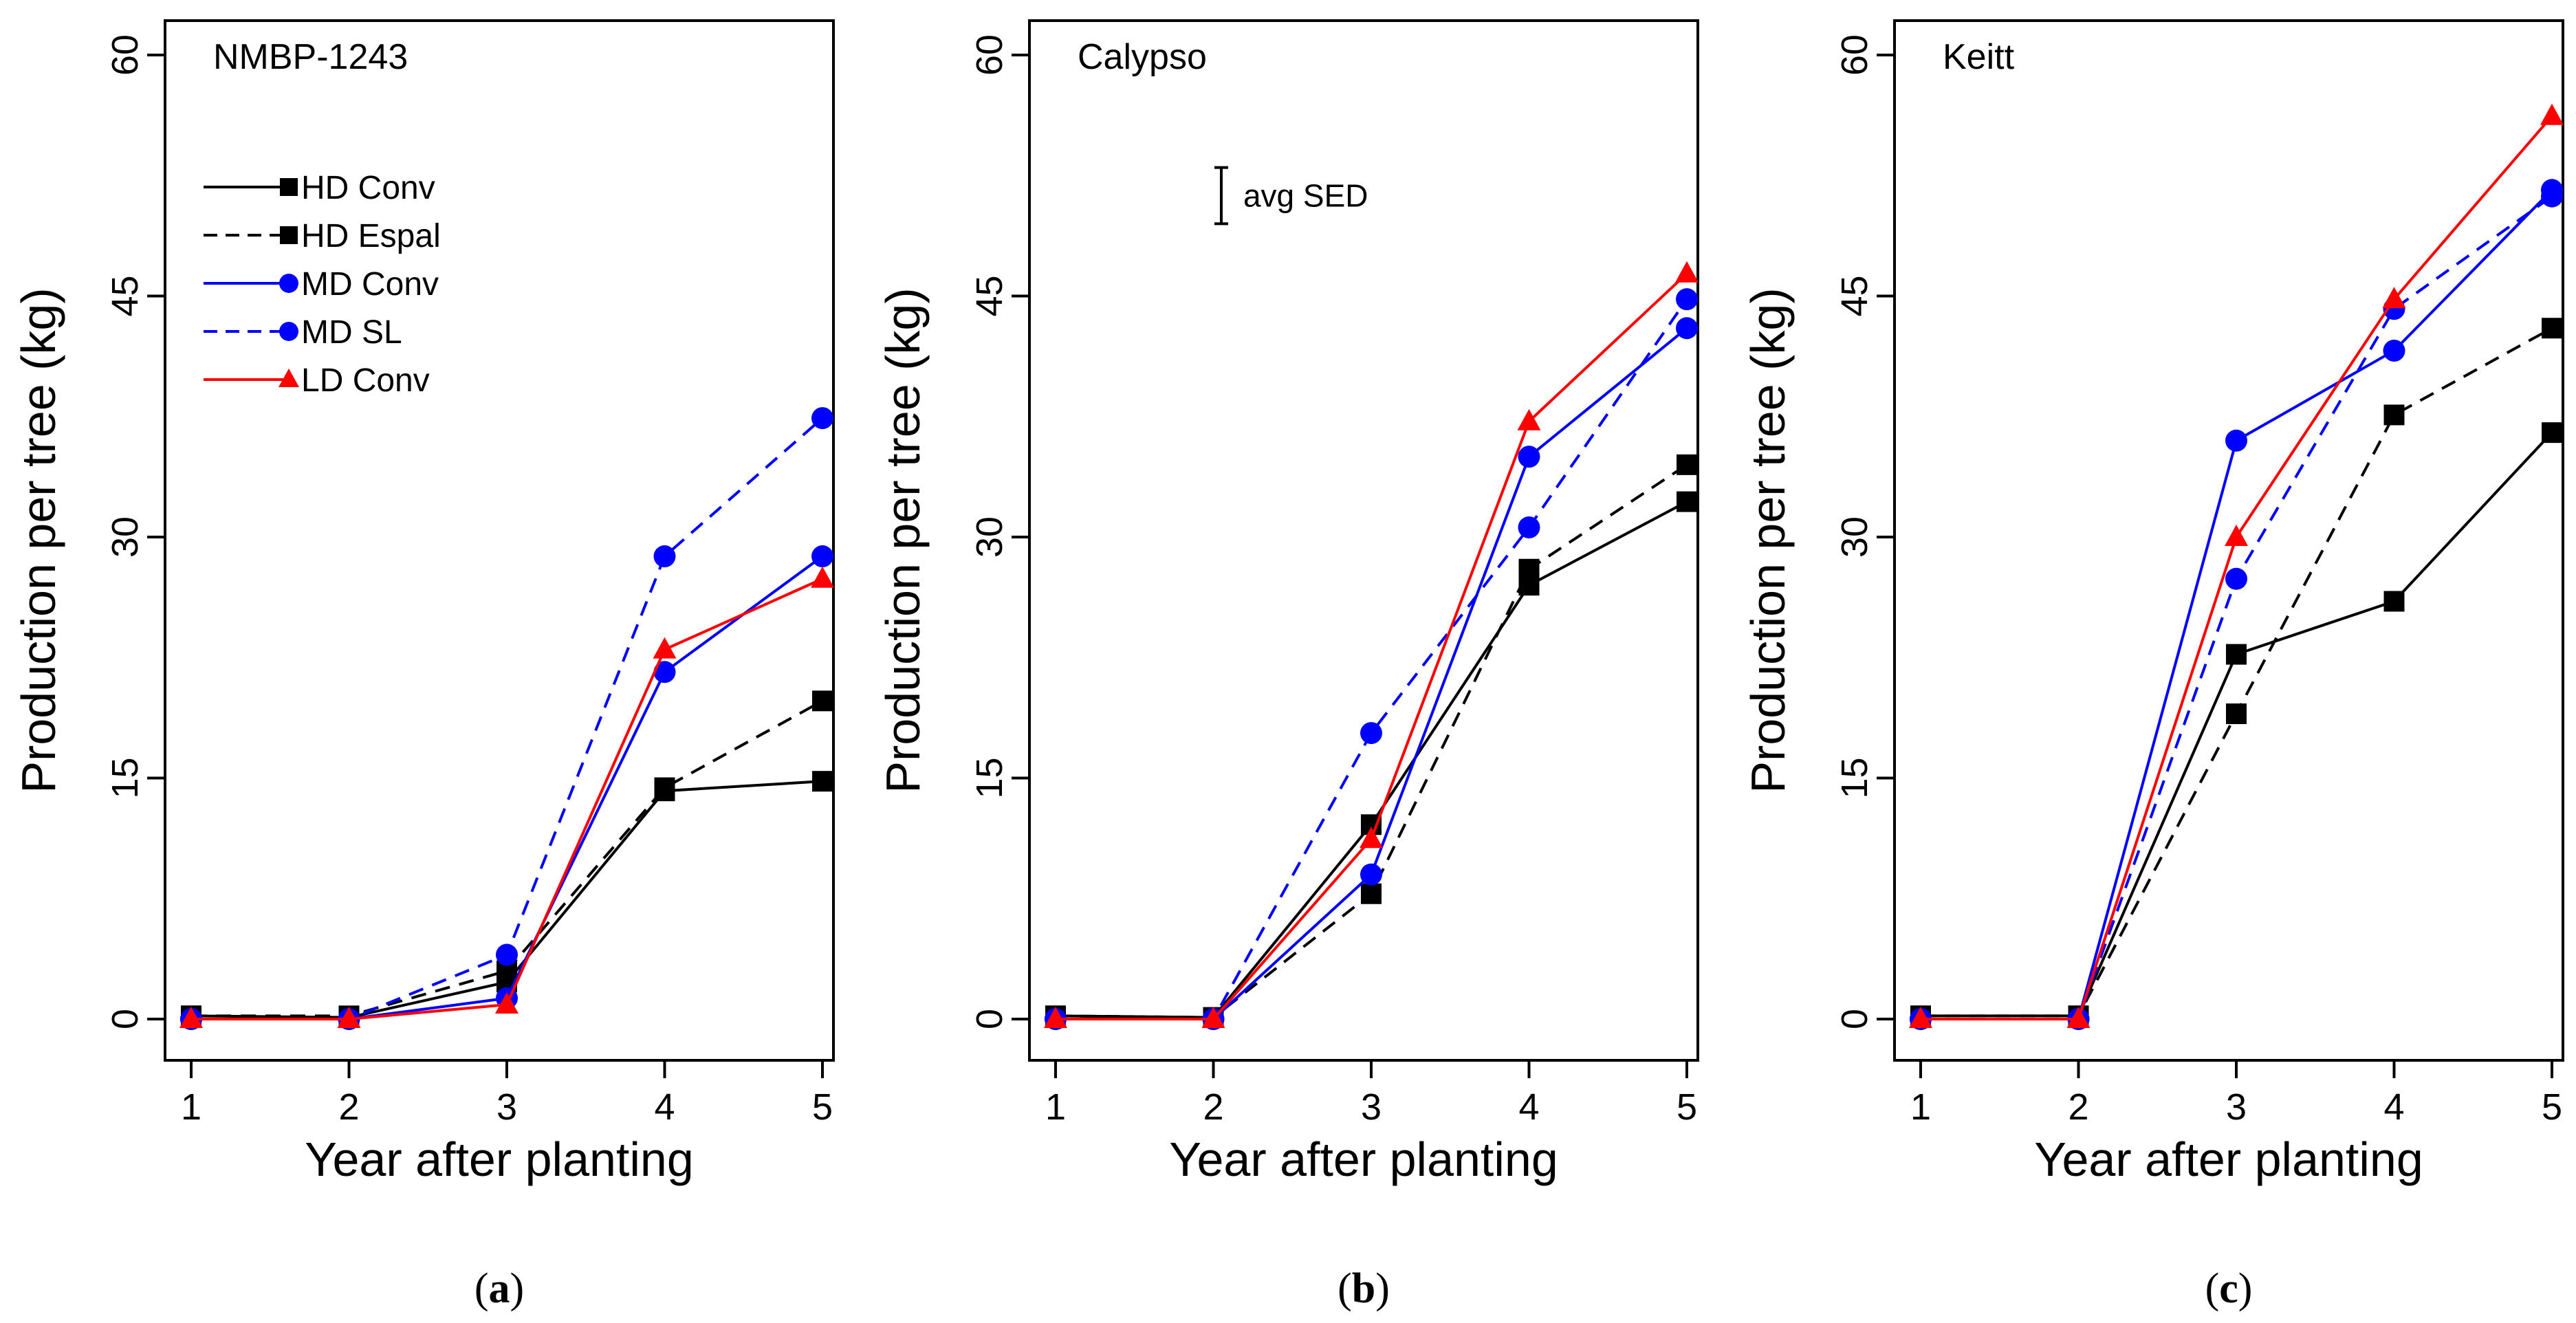 Image resolution: width=2576 pixels, height=1323 pixels. Describe the element at coordinates (370, 284) in the screenshot. I see `legend-label: MD Conv` at that location.